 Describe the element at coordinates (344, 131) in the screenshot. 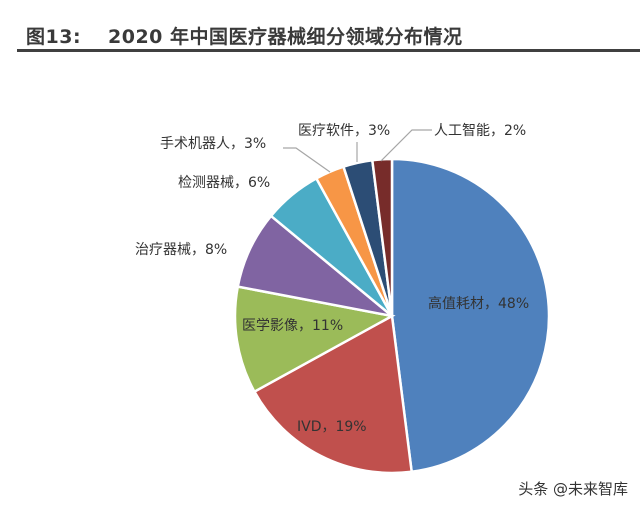

I see `data-label-6: 医疗软件，3%` at that location.